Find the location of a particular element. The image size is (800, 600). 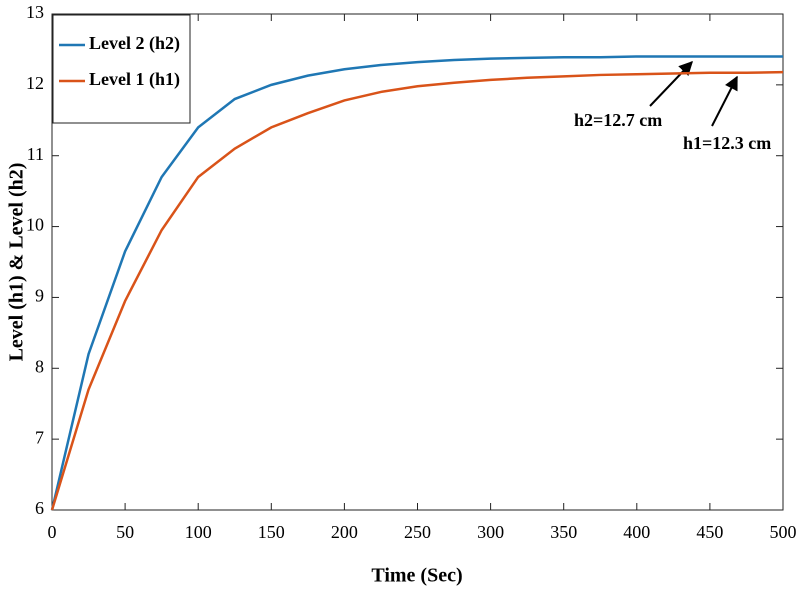

legend-label: Level 1 (h1) is located at coordinates (134, 79).